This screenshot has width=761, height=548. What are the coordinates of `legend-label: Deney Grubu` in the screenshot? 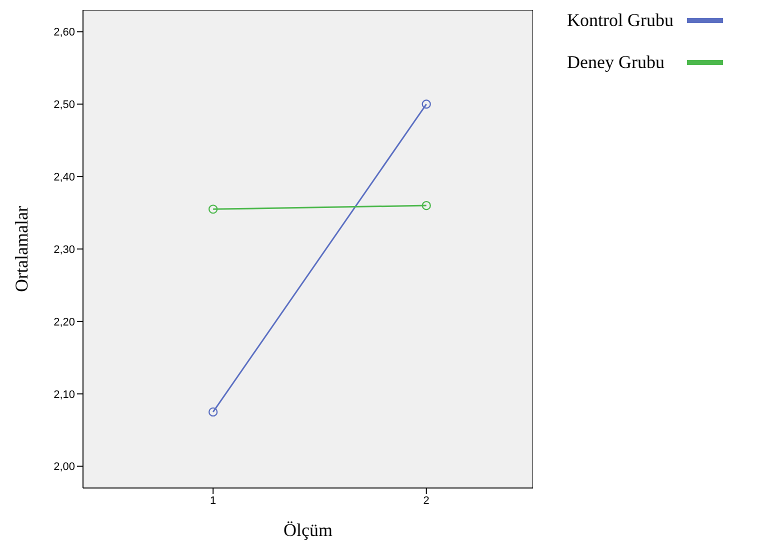 It's located at (616, 62).